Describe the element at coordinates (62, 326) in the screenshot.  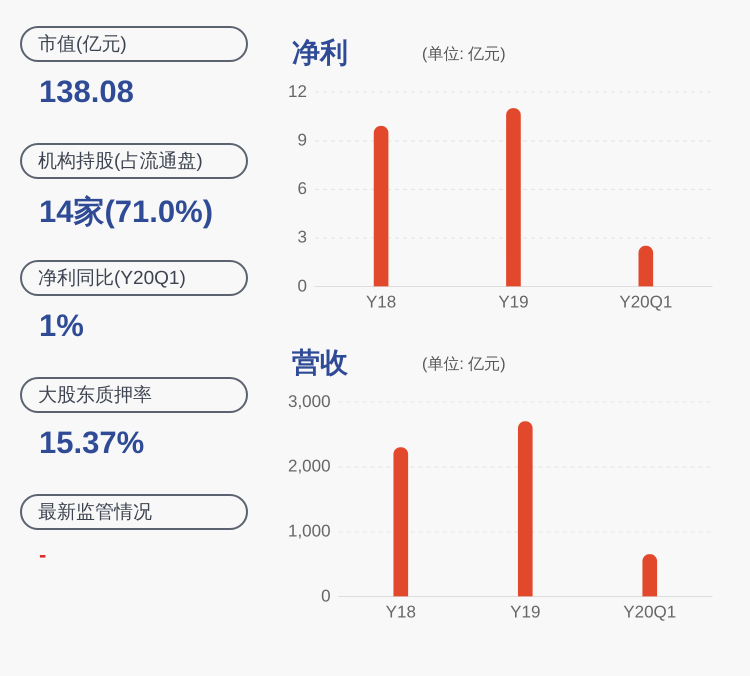
I see `text: 1%` at that location.